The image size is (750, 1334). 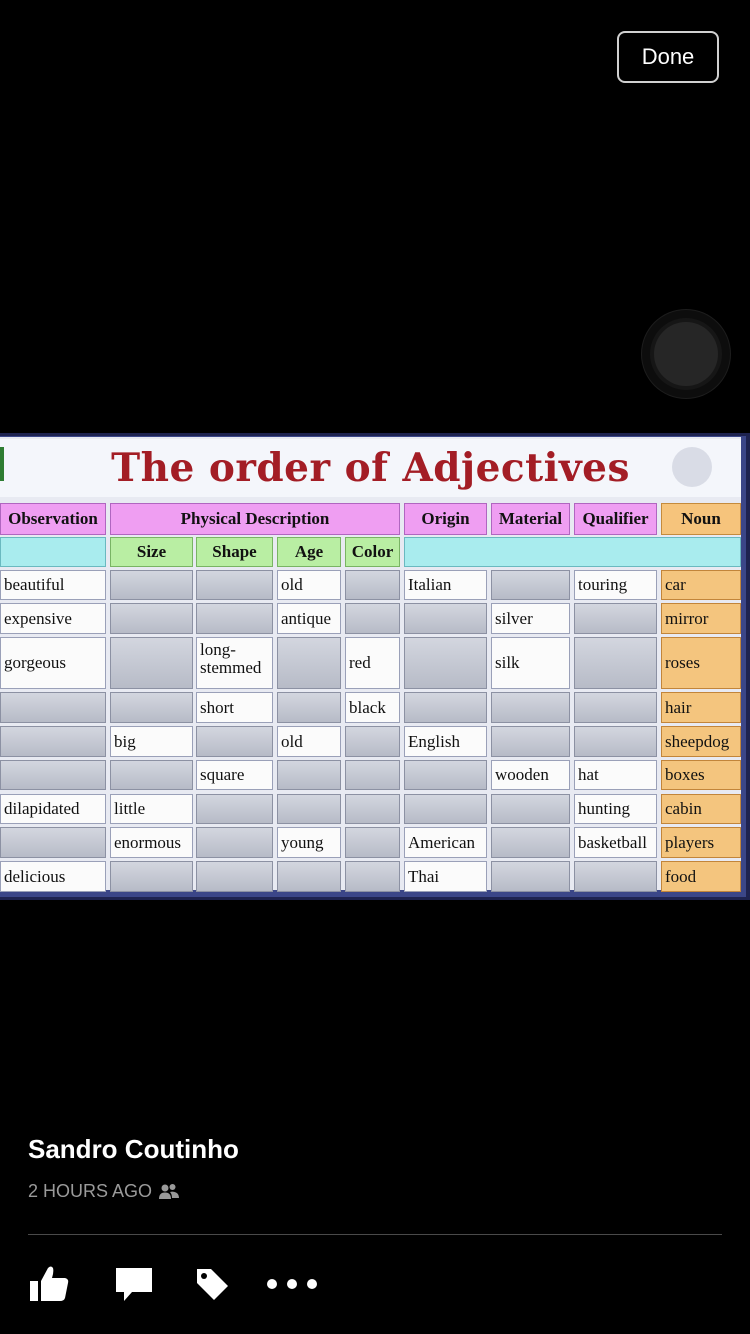 I want to click on subheader-color: Color, so click(x=372, y=552).